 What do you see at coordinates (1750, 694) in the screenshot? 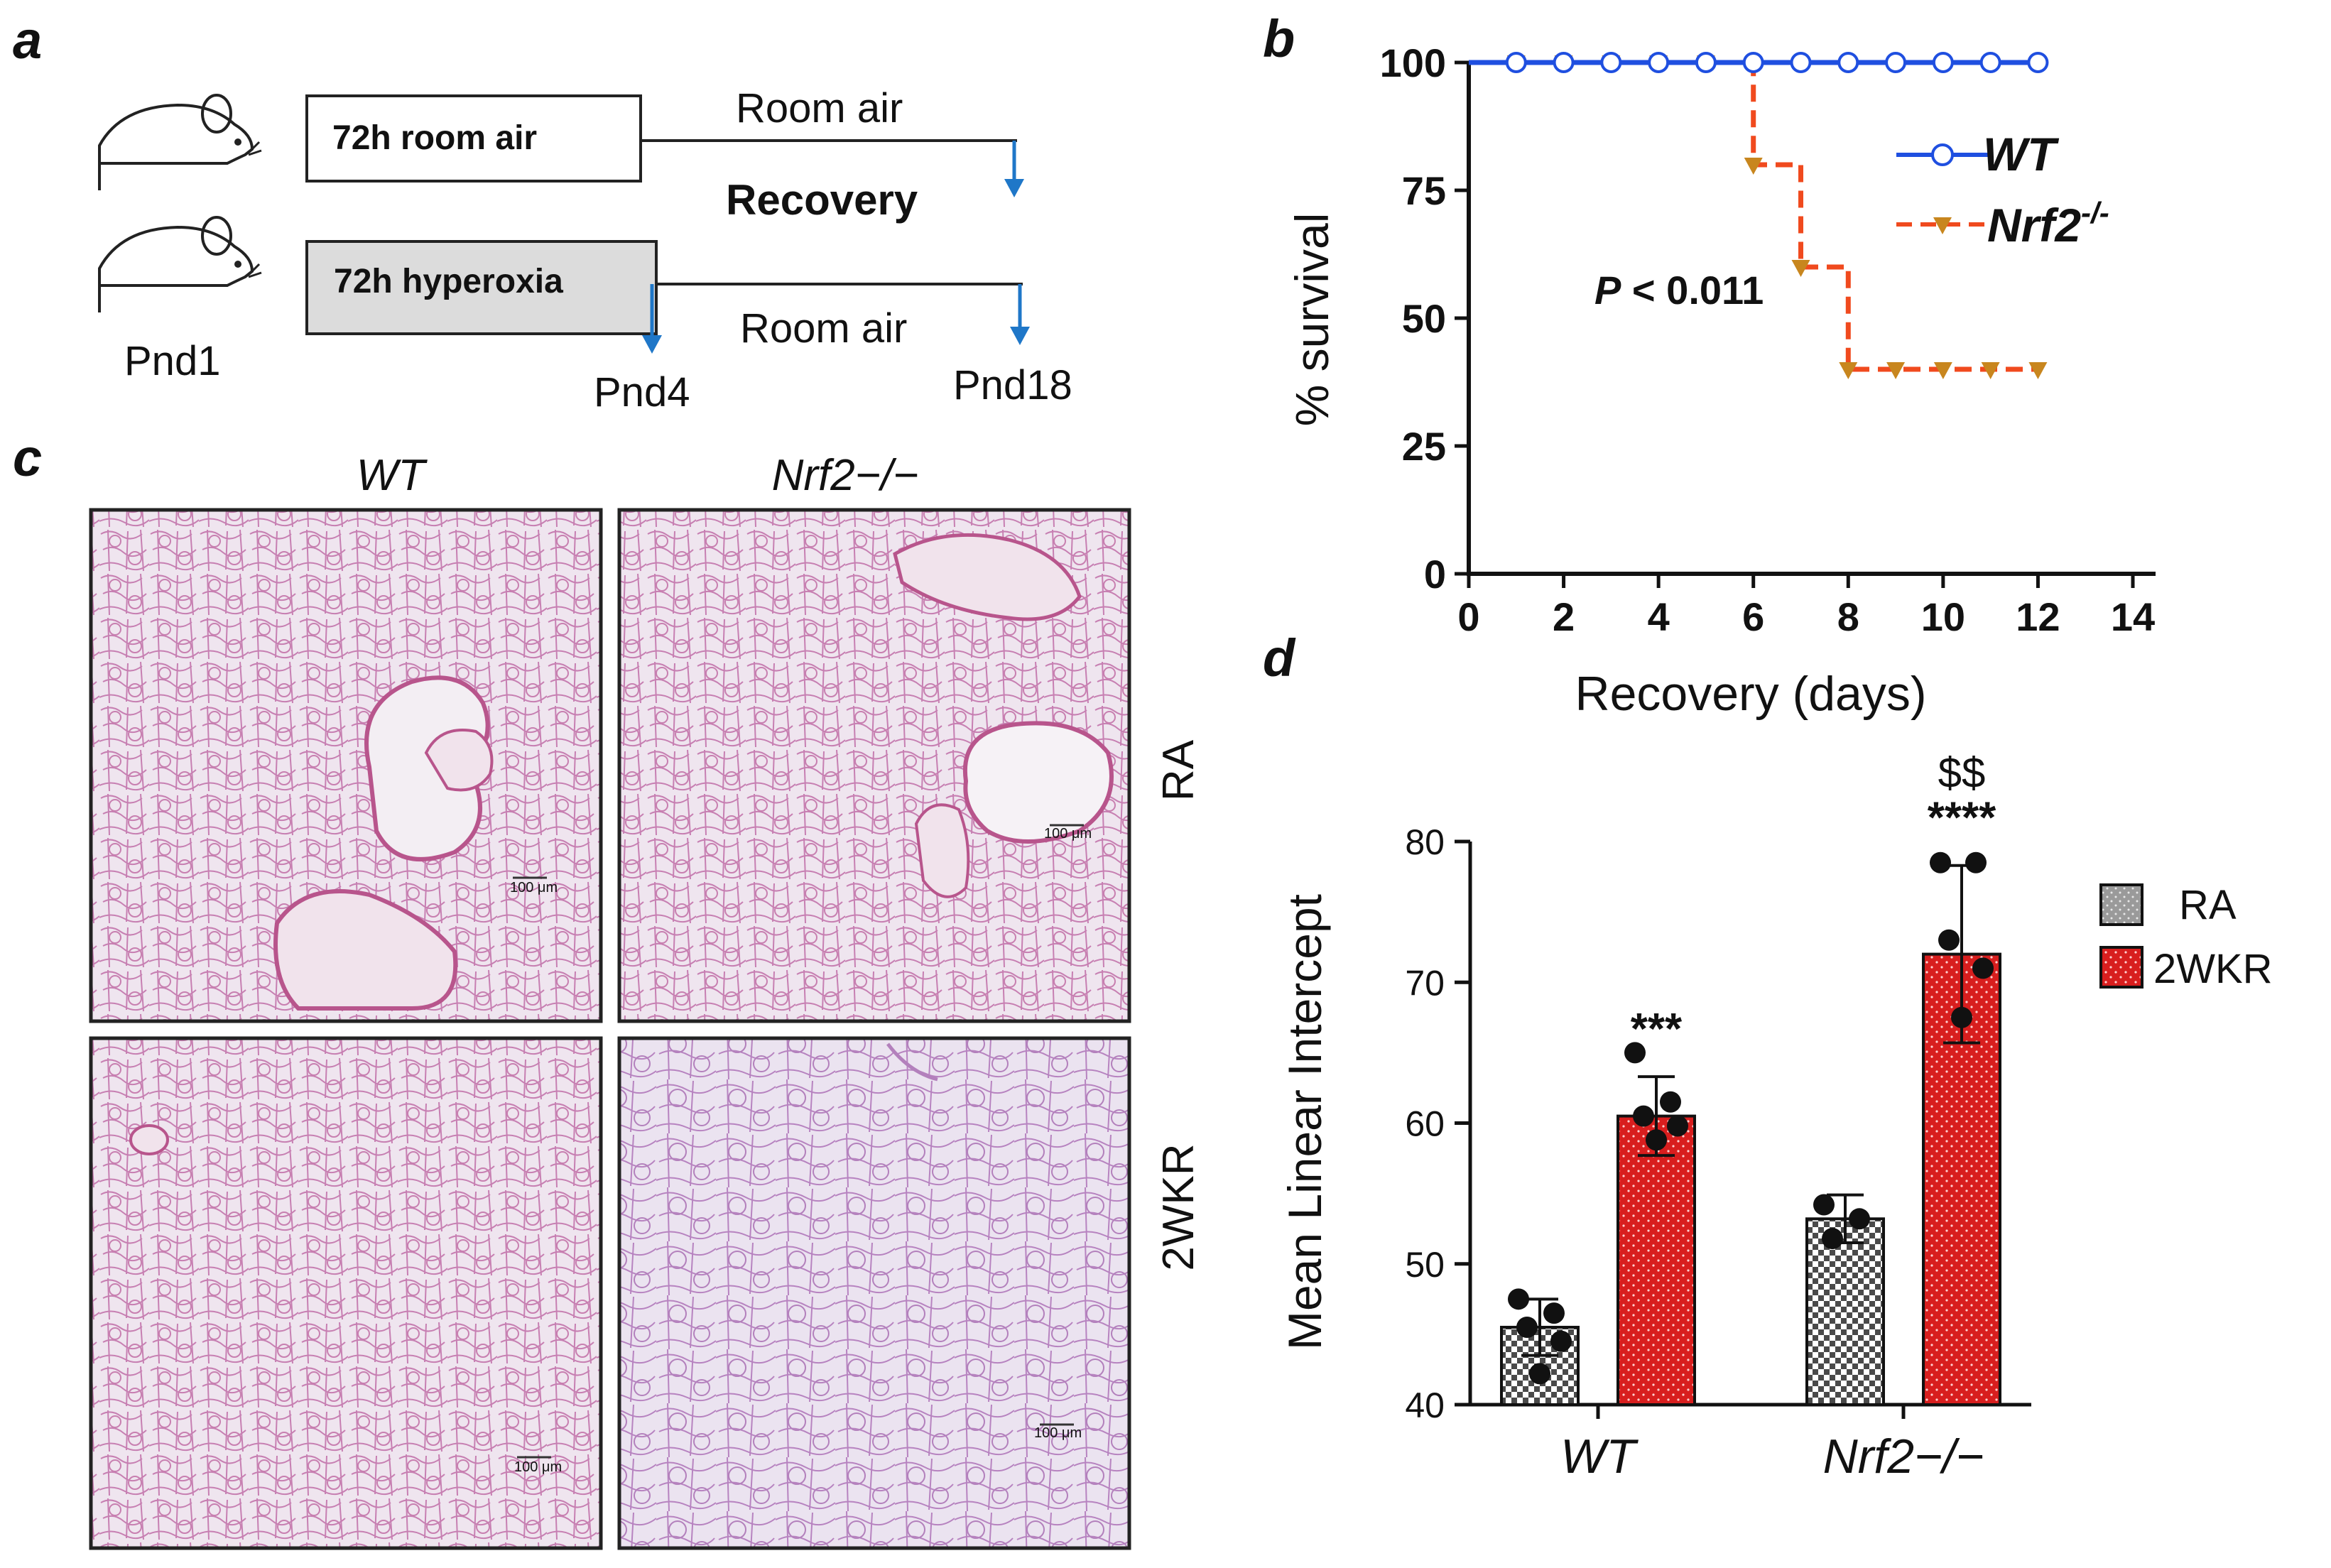
I see `survival-x-label: Recovery (days)` at bounding box center [1750, 694].